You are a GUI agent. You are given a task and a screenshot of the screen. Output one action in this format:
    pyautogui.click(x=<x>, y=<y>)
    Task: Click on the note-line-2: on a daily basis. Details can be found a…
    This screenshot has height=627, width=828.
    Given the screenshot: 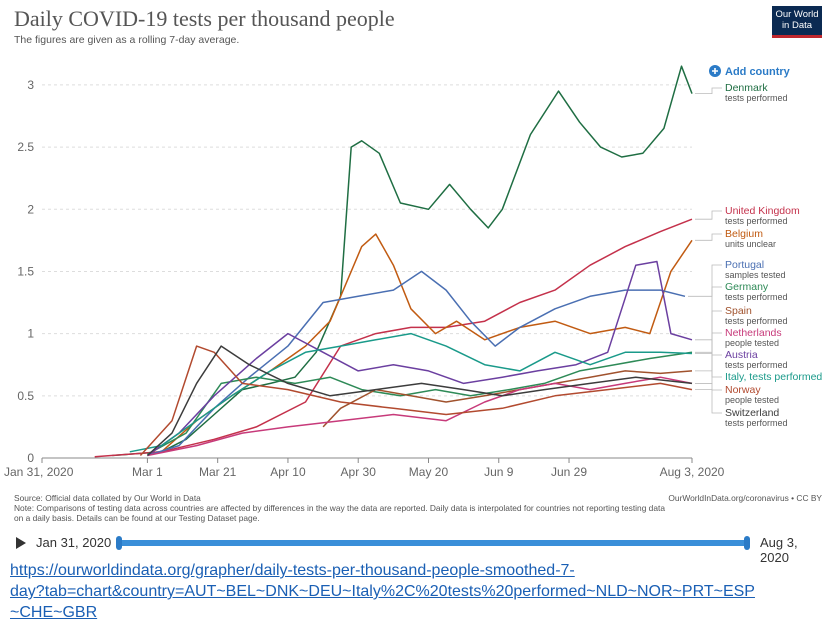 What is the action you would take?
    pyautogui.click(x=137, y=518)
    